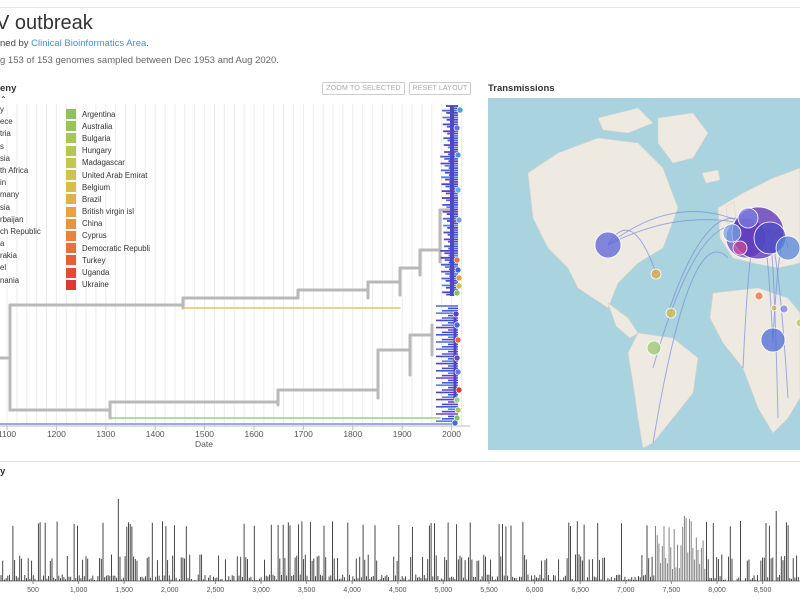  I want to click on legend-label: Hungary, so click(97, 151).